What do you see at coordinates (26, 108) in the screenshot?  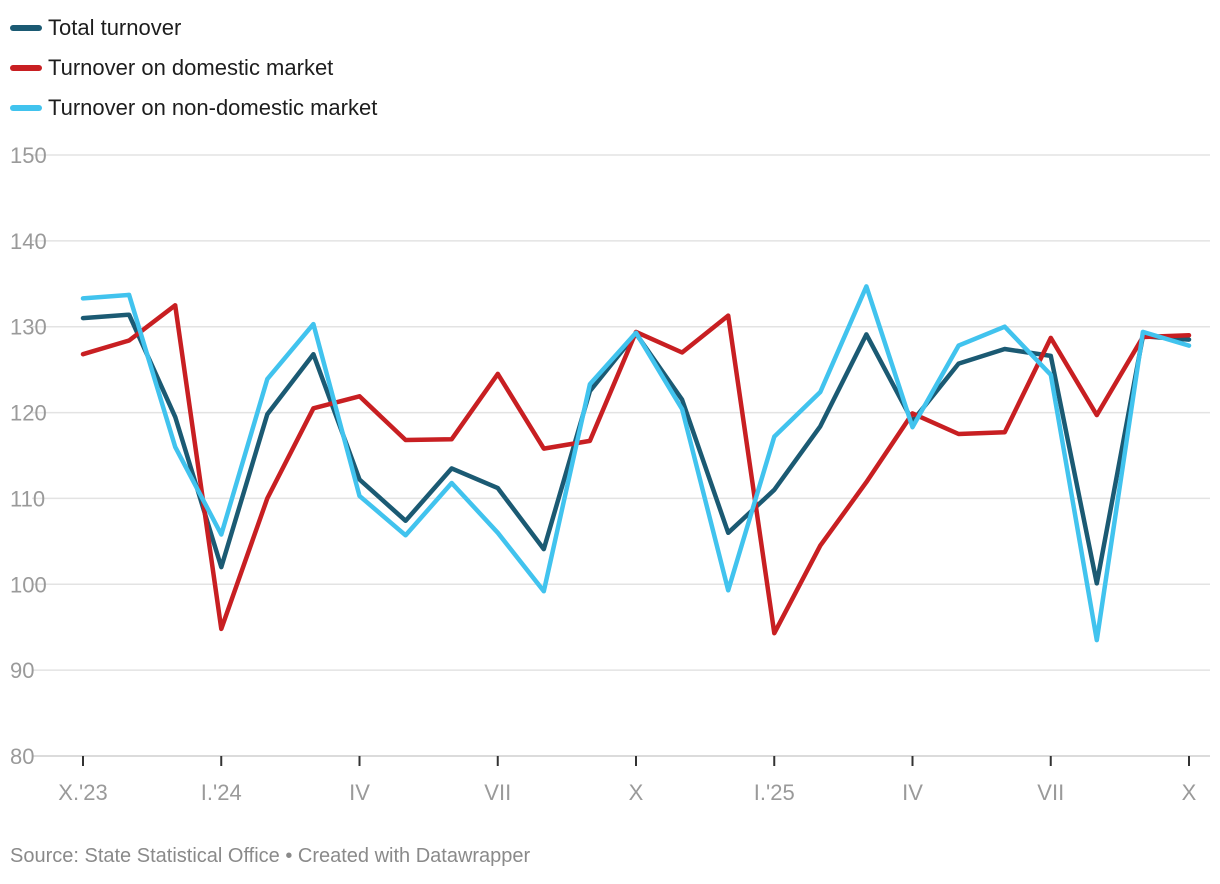 I see `legend-swatch-non-domestic` at bounding box center [26, 108].